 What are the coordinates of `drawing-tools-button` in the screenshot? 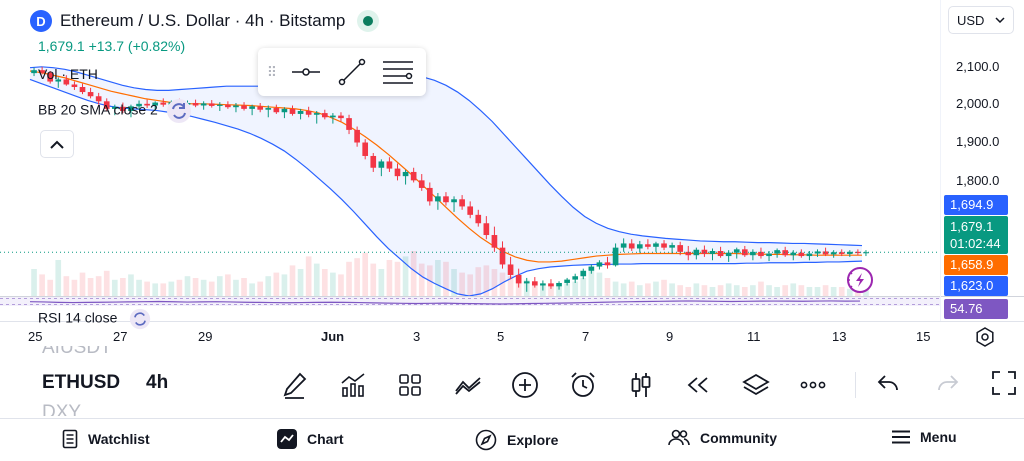 It's located at (295, 385).